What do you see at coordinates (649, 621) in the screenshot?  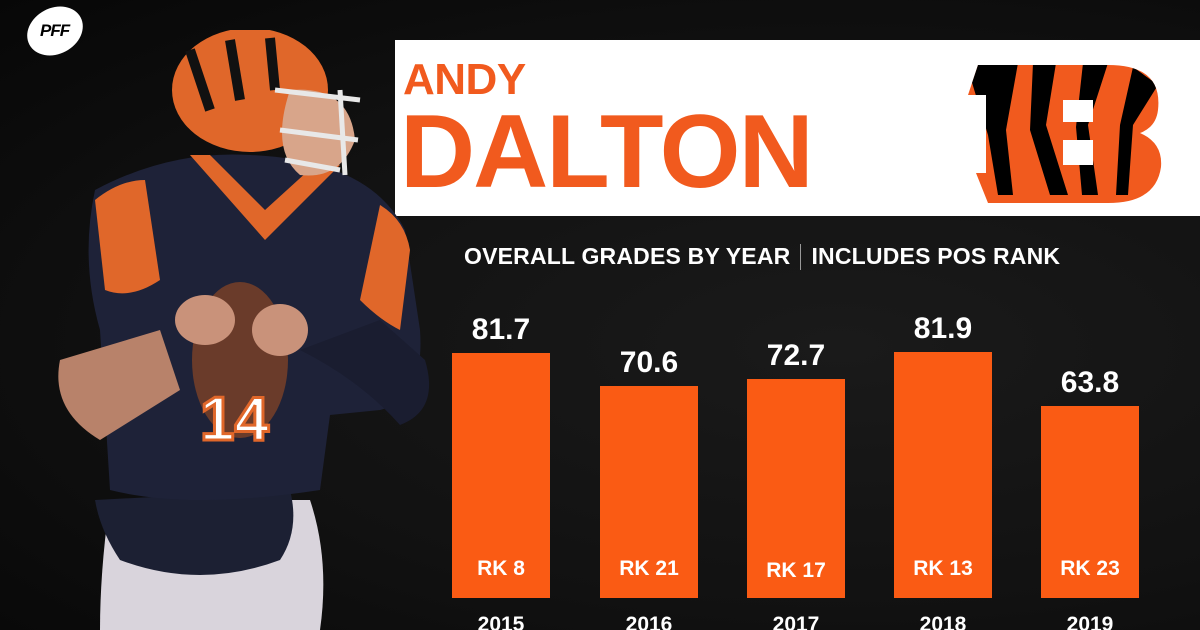 I see `bar-year-label: 2016` at bounding box center [649, 621].